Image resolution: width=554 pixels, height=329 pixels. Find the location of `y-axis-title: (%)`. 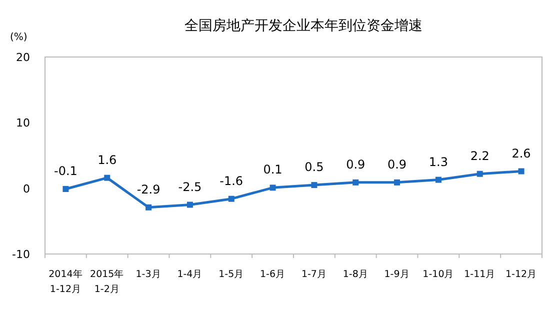

y-axis-title: (%) is located at coordinates (19, 37).